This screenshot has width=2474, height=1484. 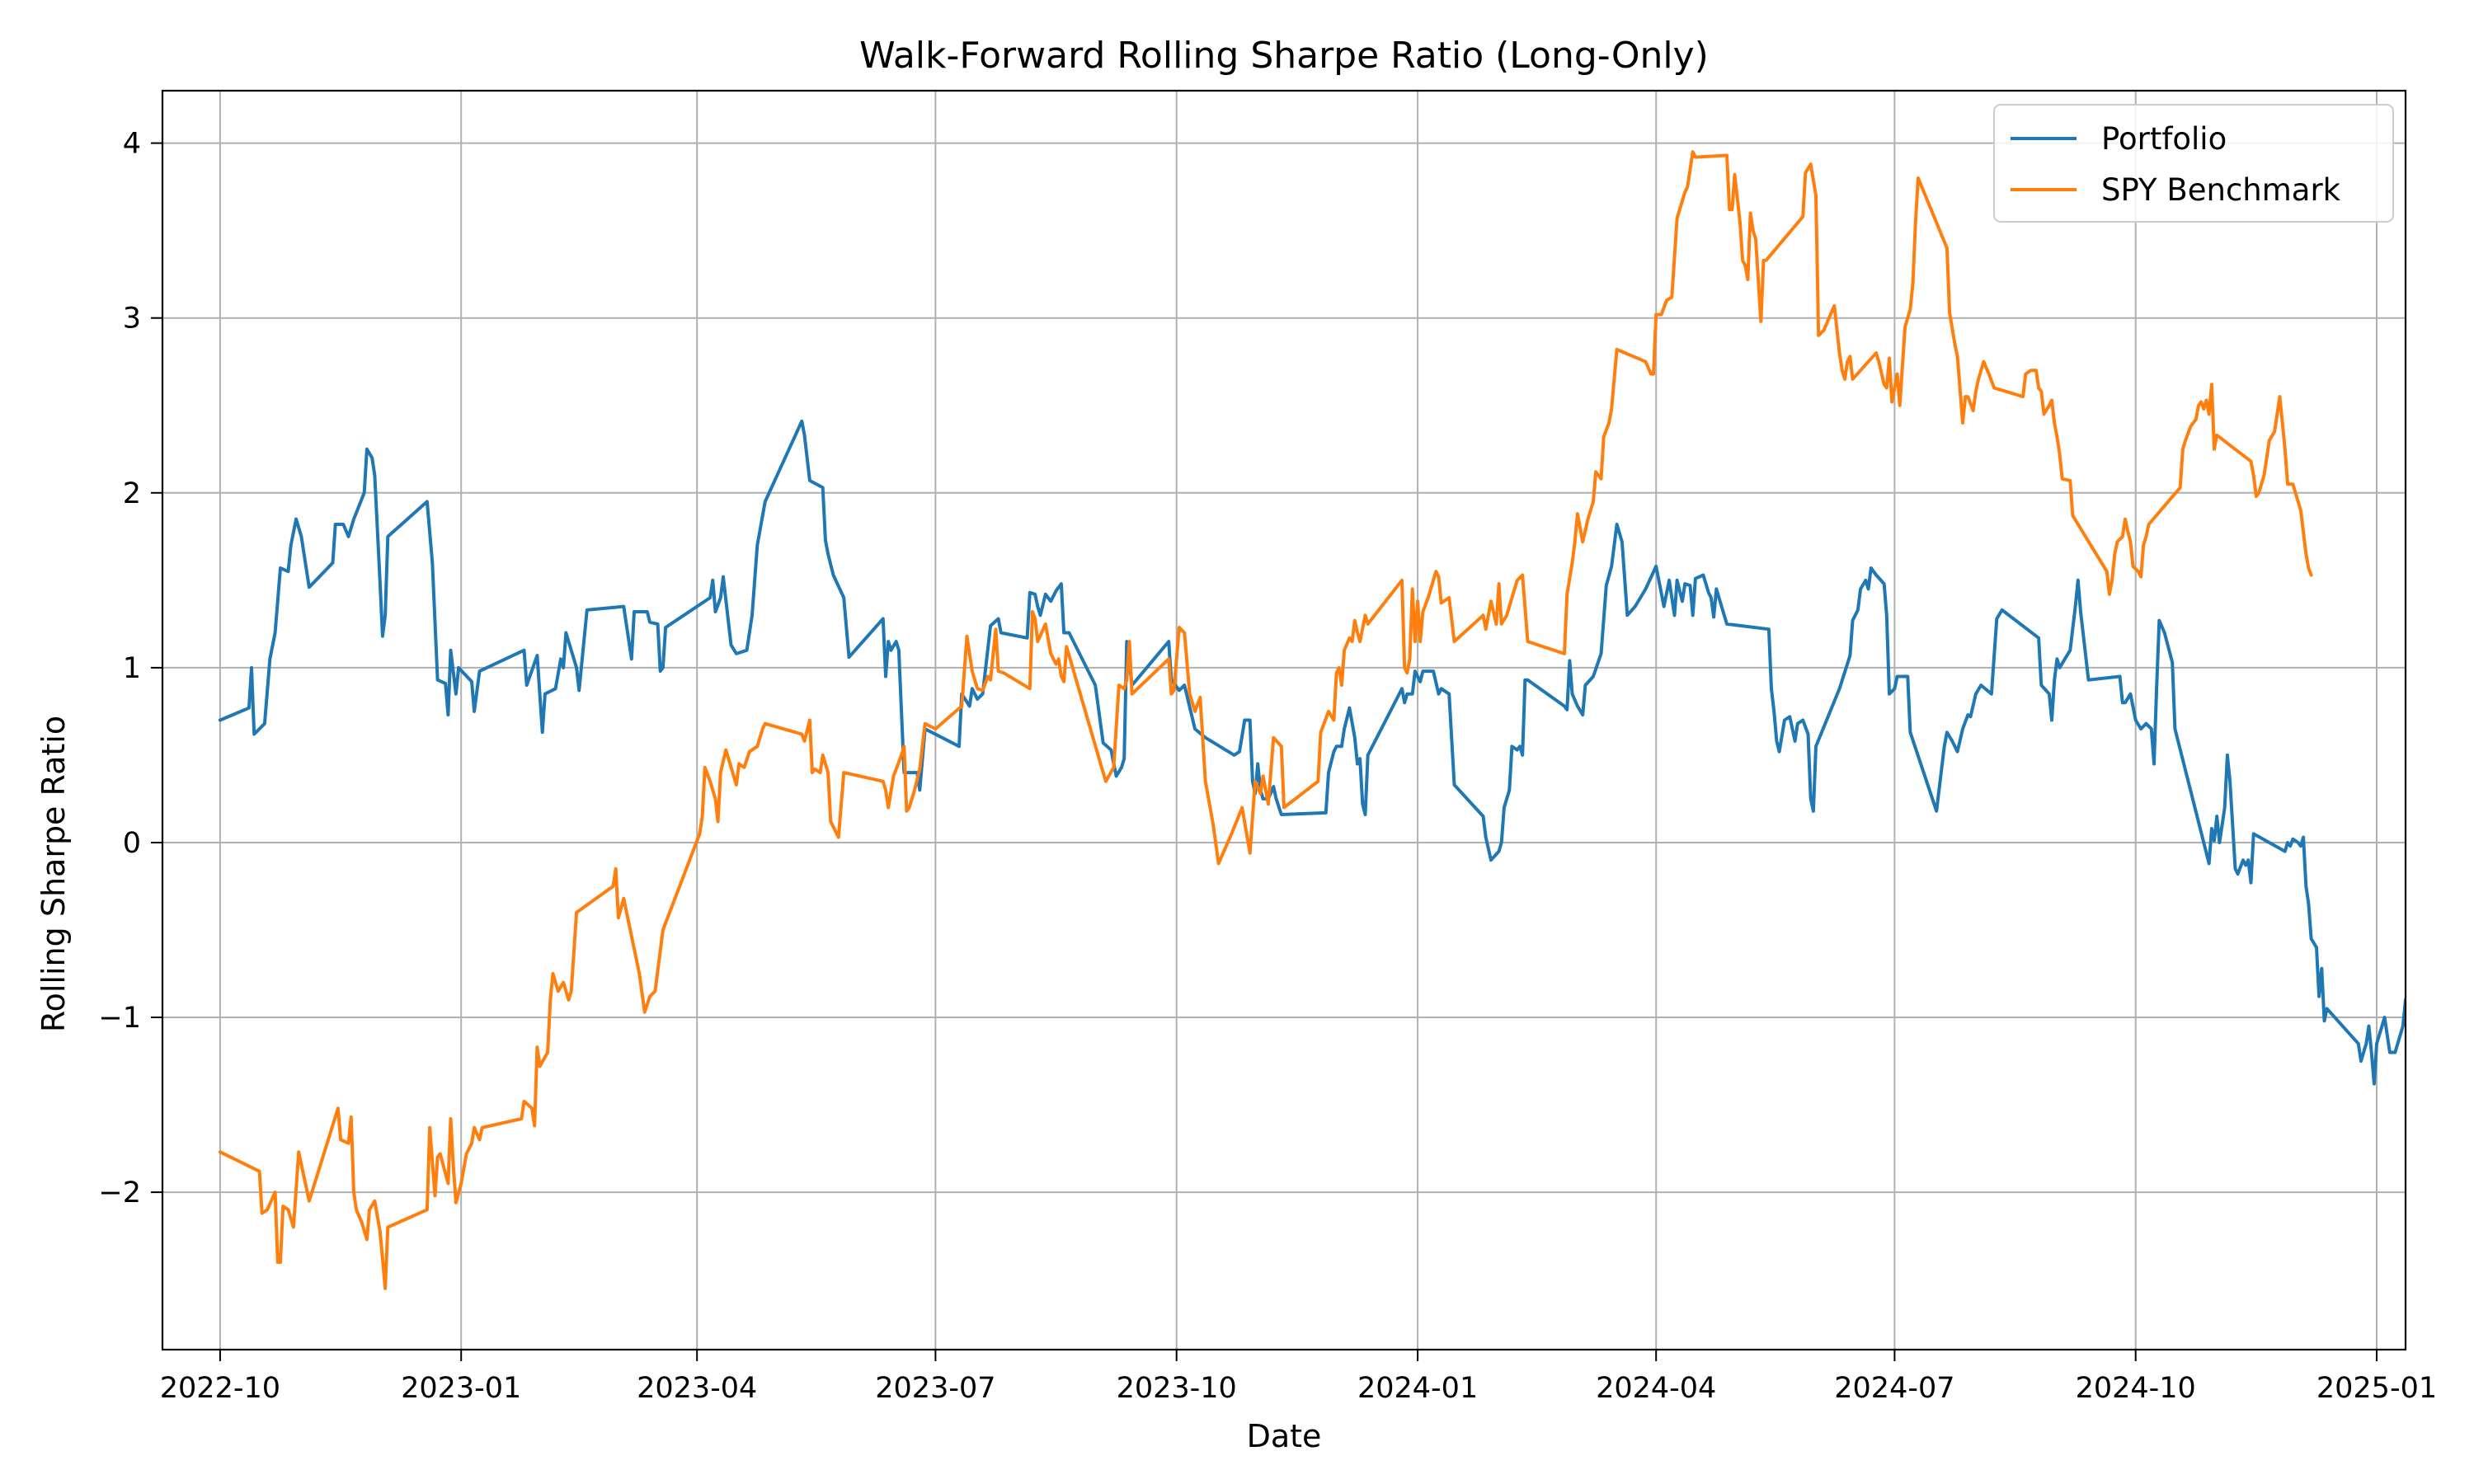 What do you see at coordinates (1894, 1388) in the screenshot?
I see `x-tick-label: 2024-07` at bounding box center [1894, 1388].